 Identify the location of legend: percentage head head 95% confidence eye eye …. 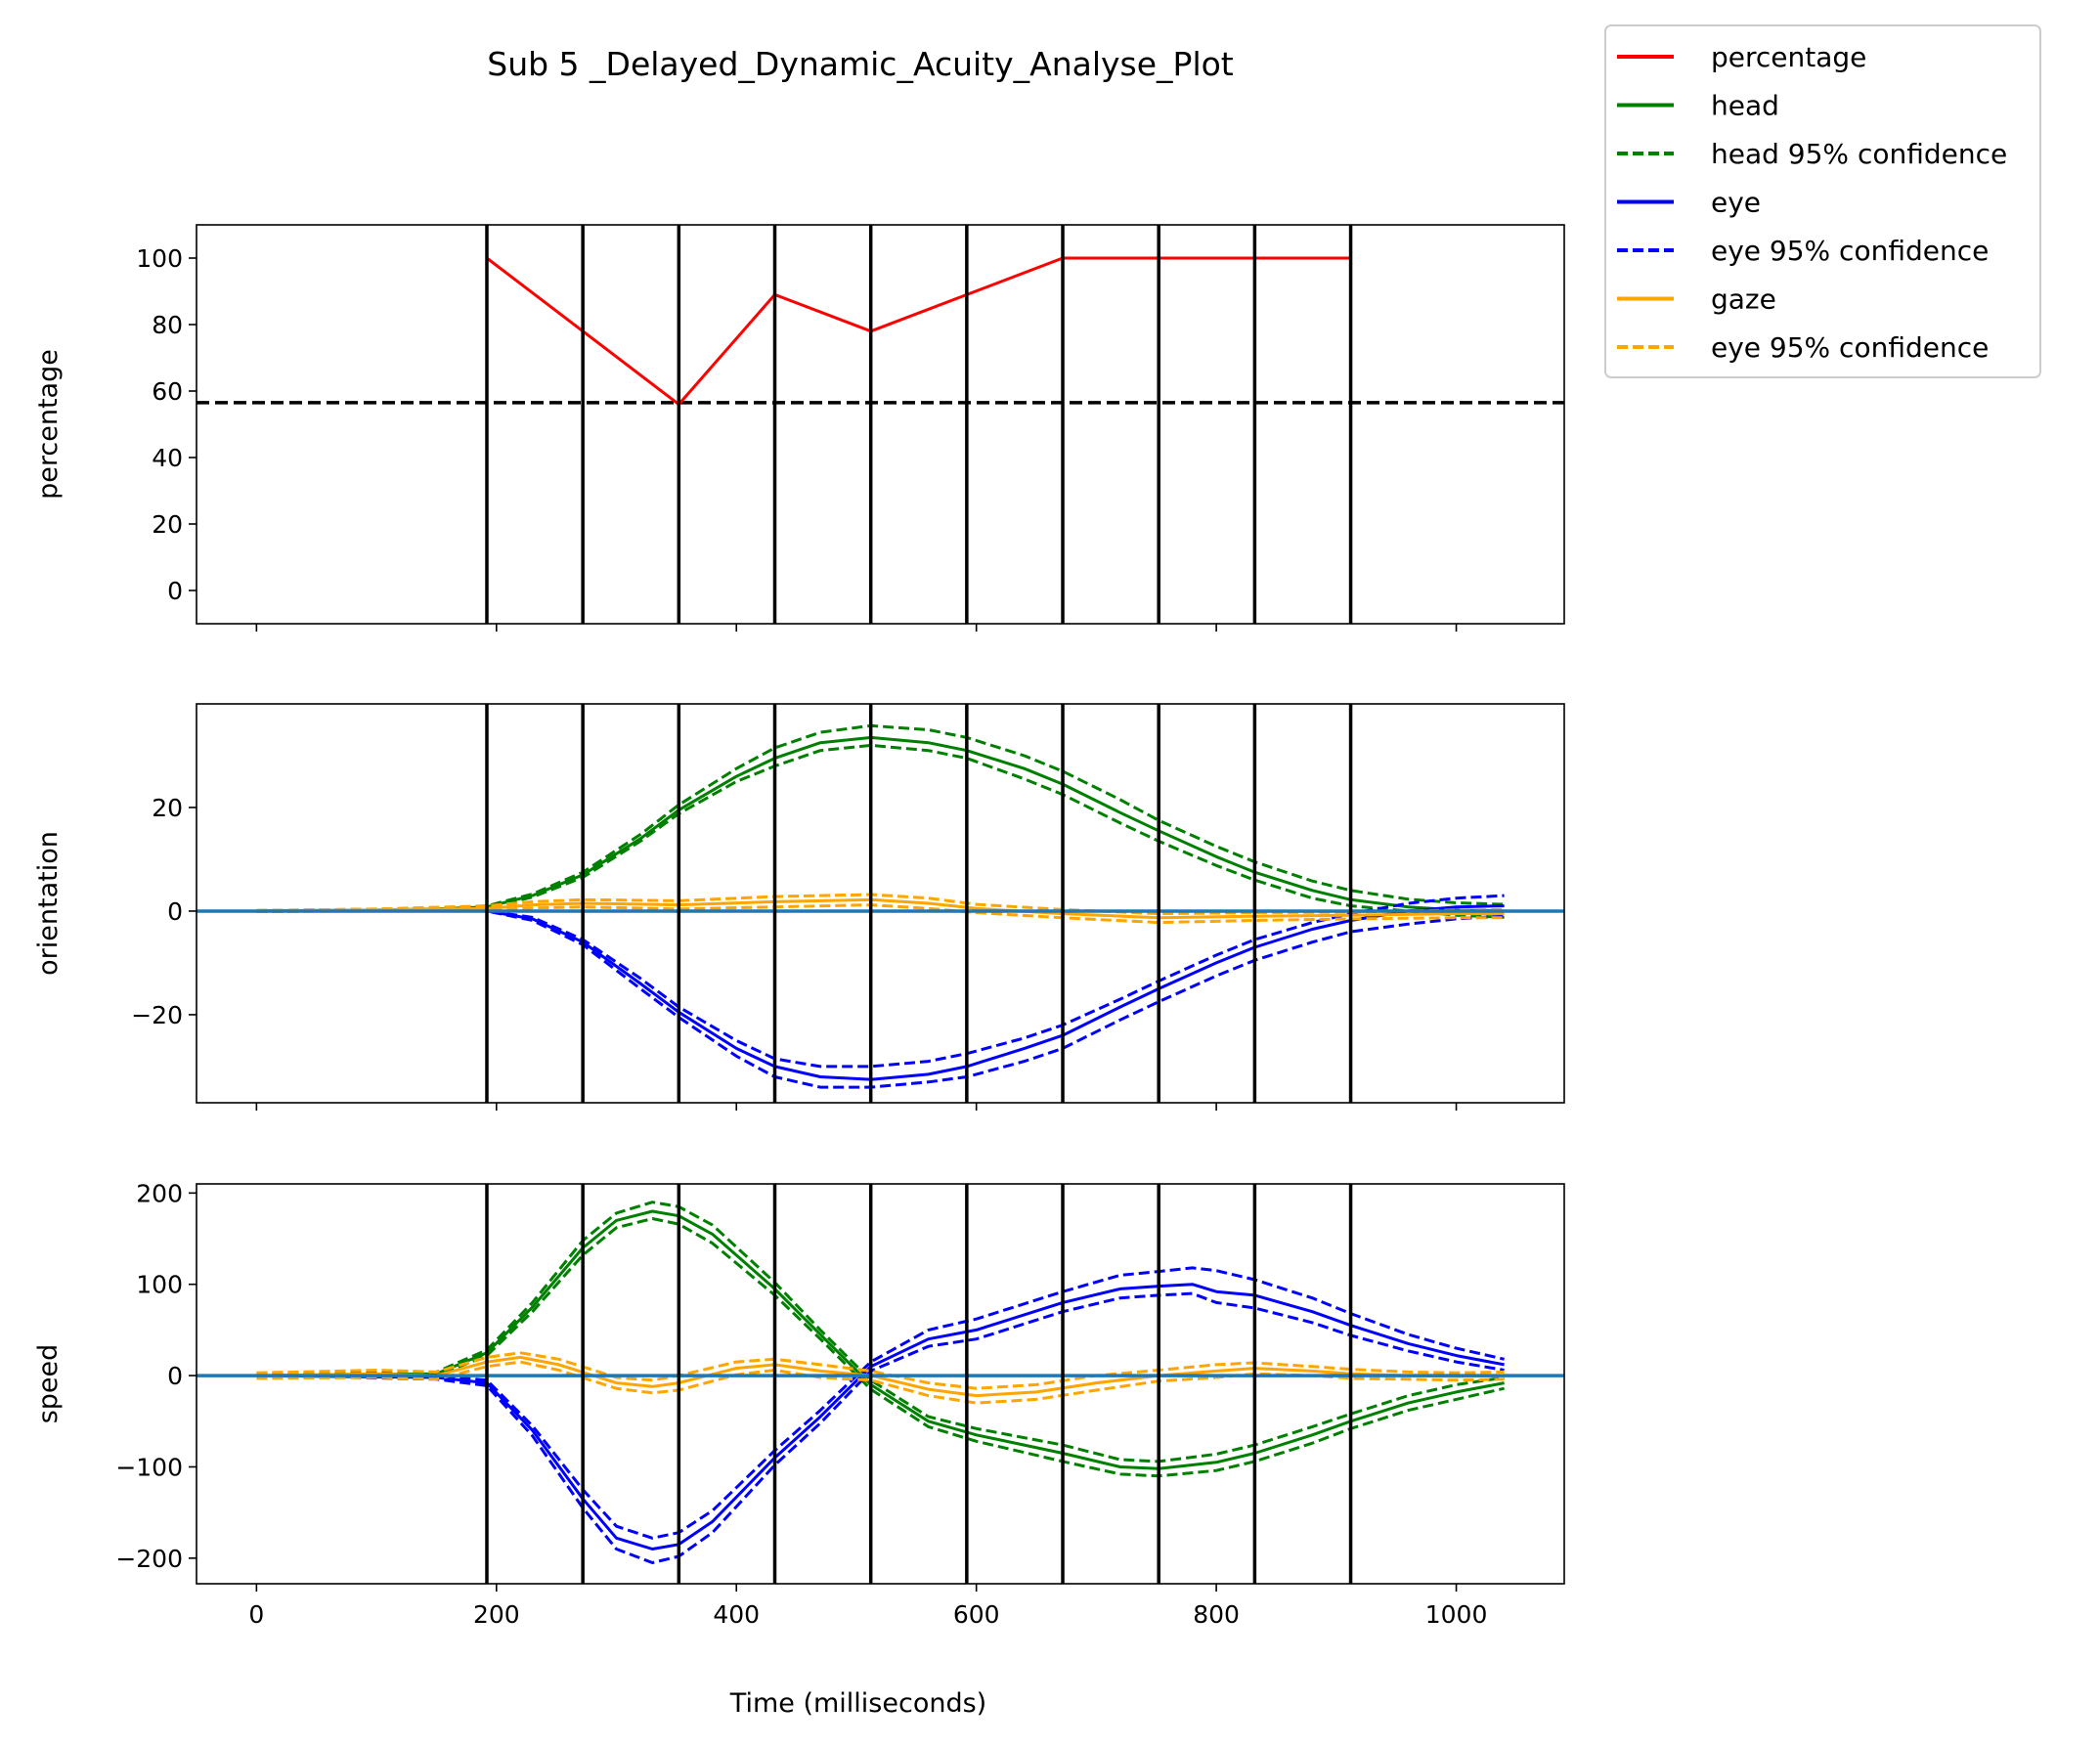
(1822, 201).